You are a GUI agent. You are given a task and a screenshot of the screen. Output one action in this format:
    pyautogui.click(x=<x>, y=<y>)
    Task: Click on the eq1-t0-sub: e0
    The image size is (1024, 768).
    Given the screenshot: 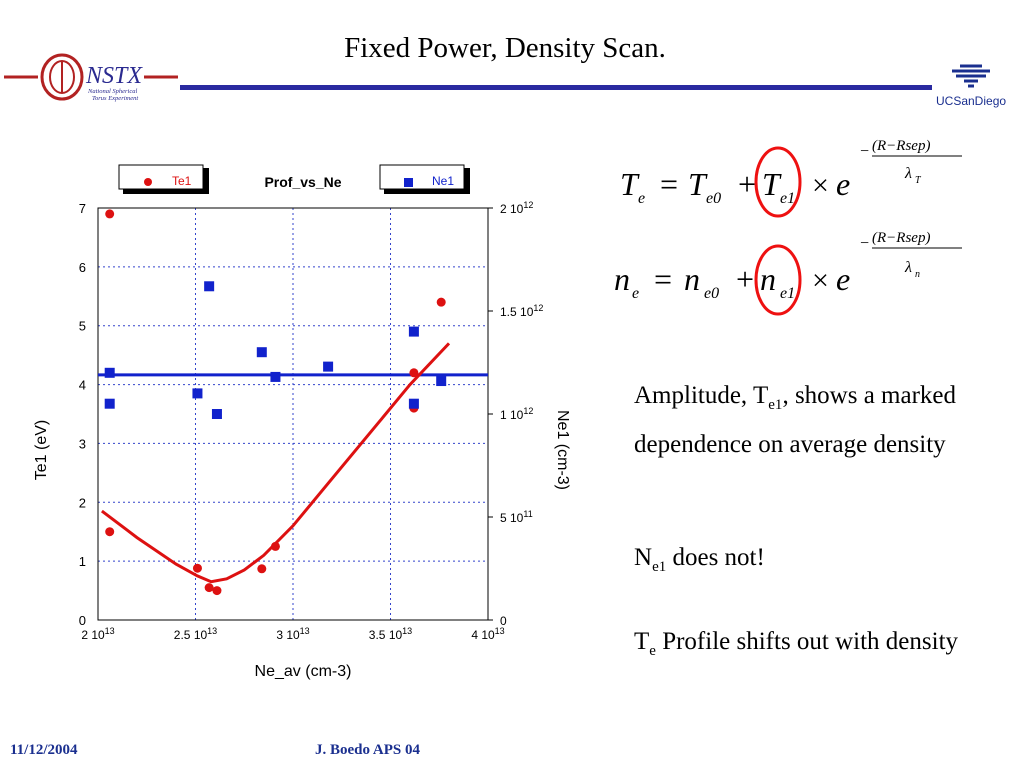 What is the action you would take?
    pyautogui.click(x=713, y=198)
    